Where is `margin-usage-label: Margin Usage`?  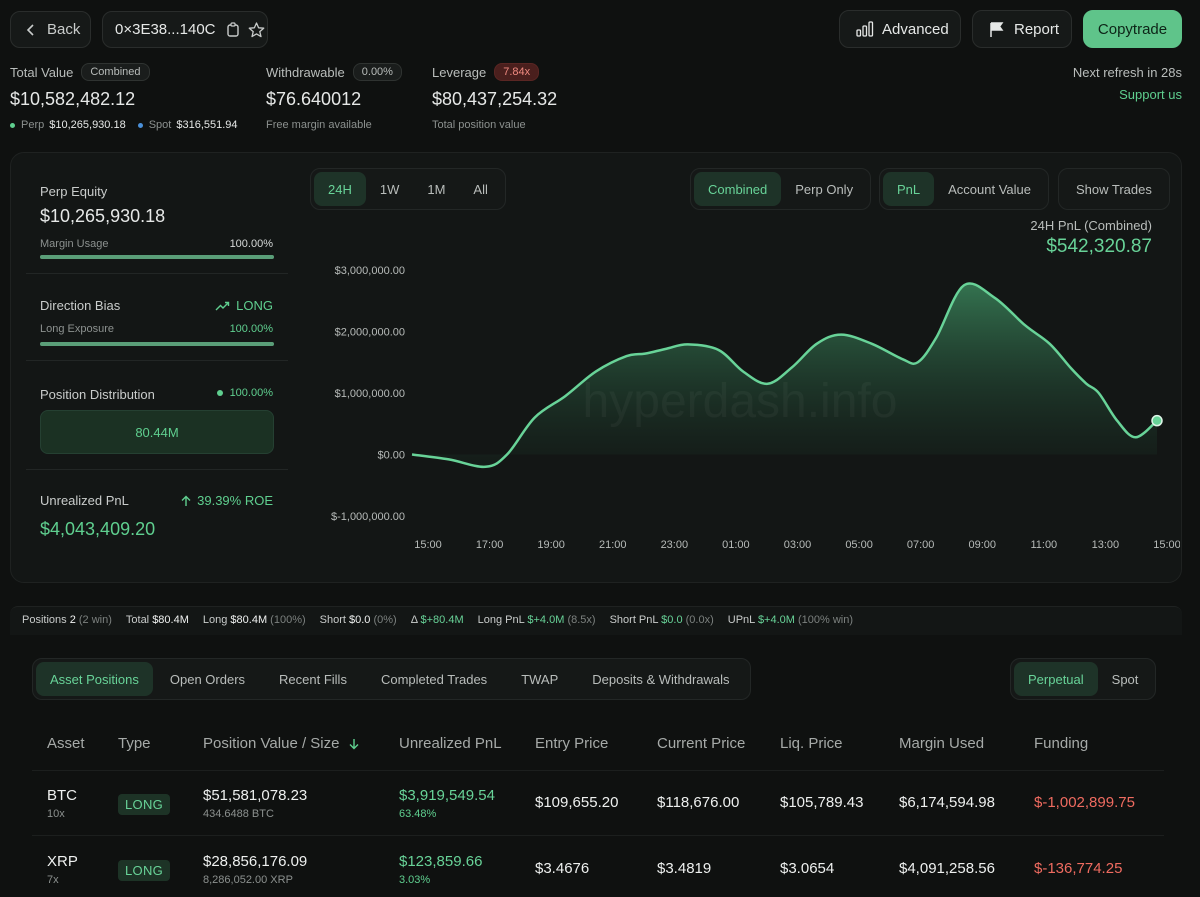
margin-usage-label: Margin Usage is located at coordinates (74, 244).